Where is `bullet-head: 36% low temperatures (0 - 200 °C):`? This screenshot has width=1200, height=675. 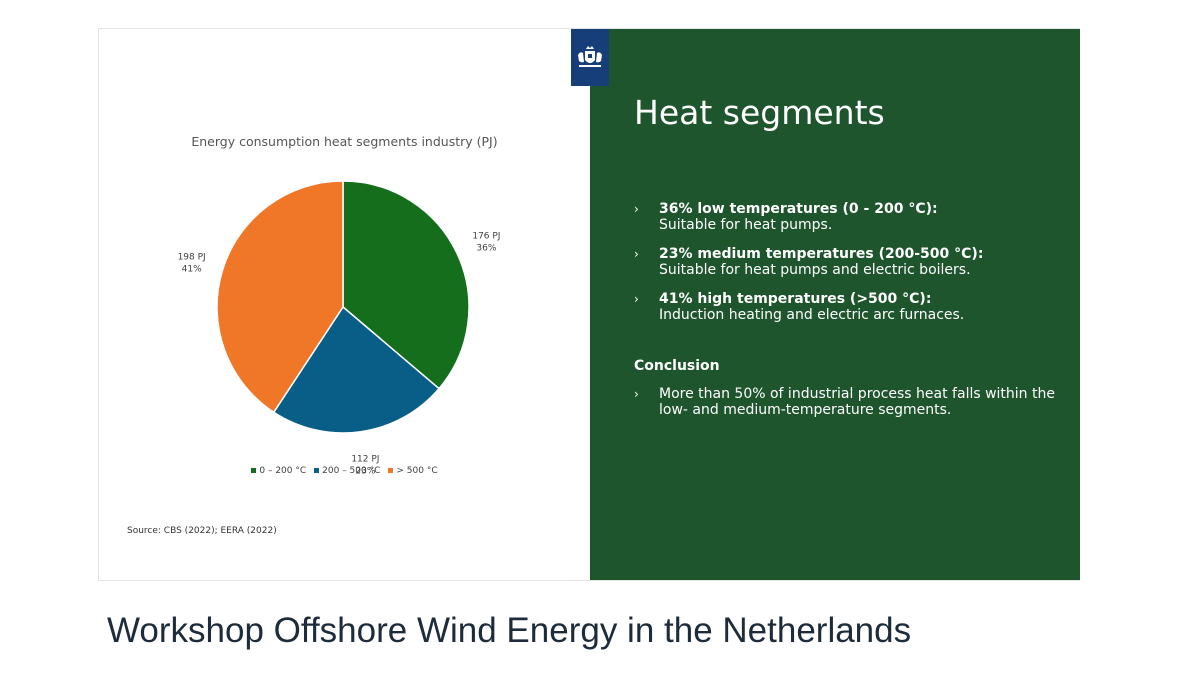
bullet-head: 36% low temperatures (0 - 200 °C): is located at coordinates (798, 209).